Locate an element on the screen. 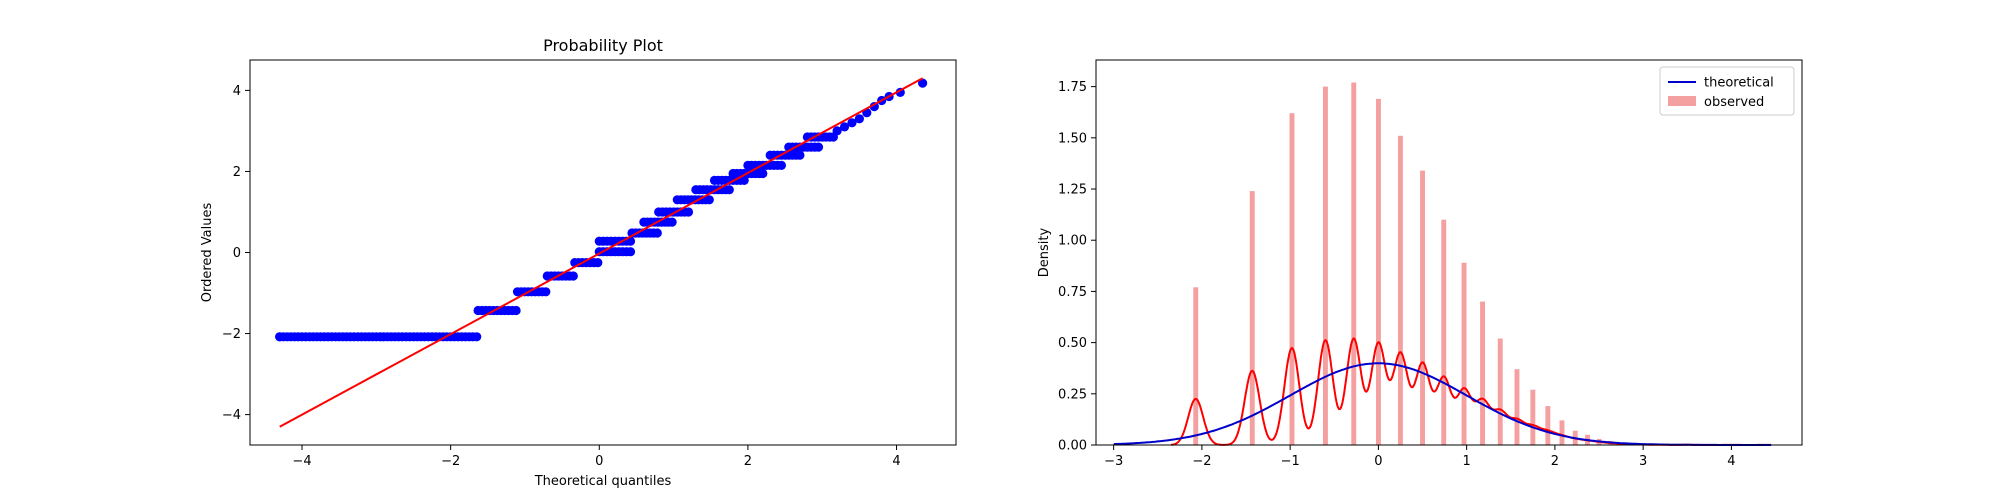  ax2-x-tick-label: −1 is located at coordinates (1290, 461).